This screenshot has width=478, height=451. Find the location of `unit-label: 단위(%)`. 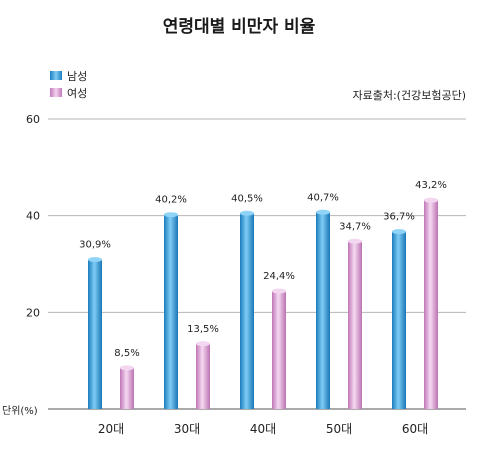

unit-label: 단위(%) is located at coordinates (20, 411).